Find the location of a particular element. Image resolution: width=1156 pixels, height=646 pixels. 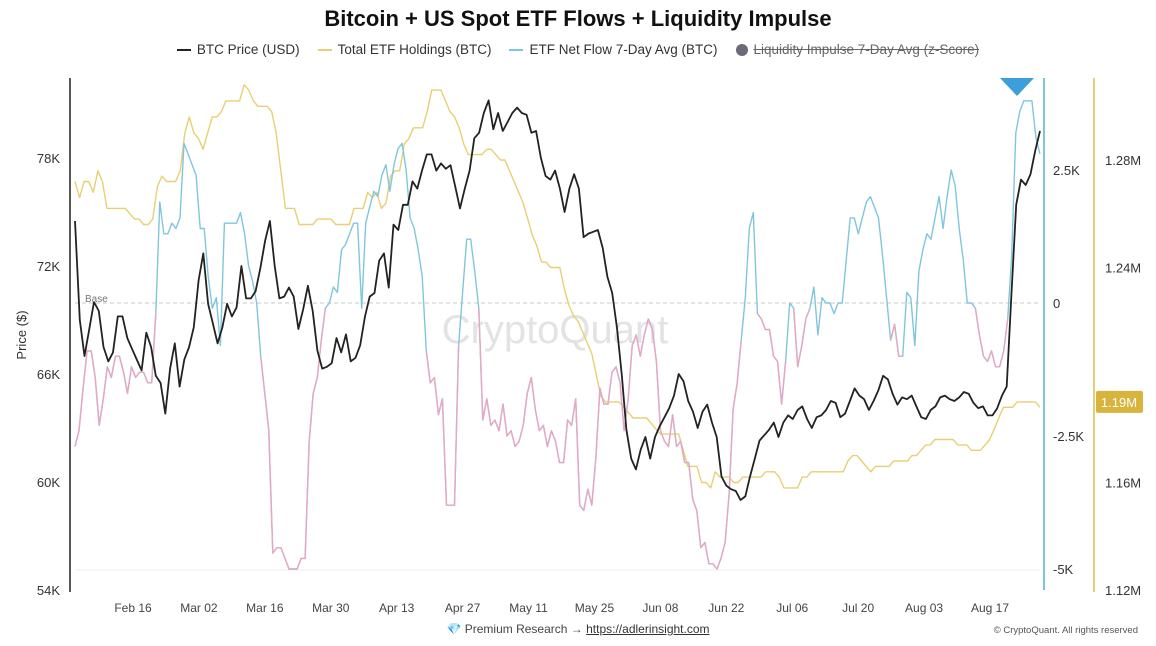

legend-item-btc-price: BTC Price (USD) is located at coordinates (238, 49).